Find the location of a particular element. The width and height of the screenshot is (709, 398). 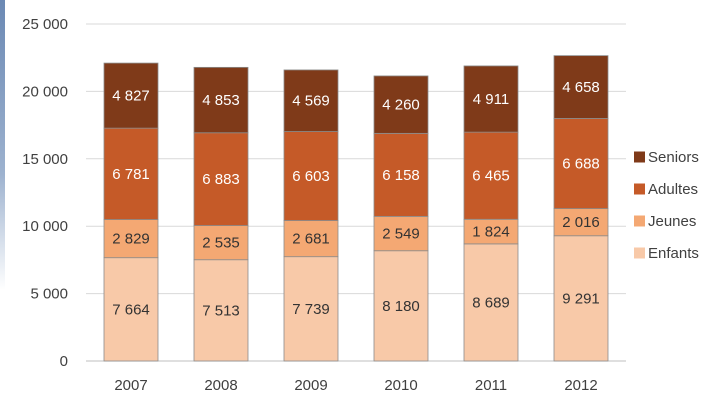

data-label-adultes-2012: 6 688 is located at coordinates (581, 164).